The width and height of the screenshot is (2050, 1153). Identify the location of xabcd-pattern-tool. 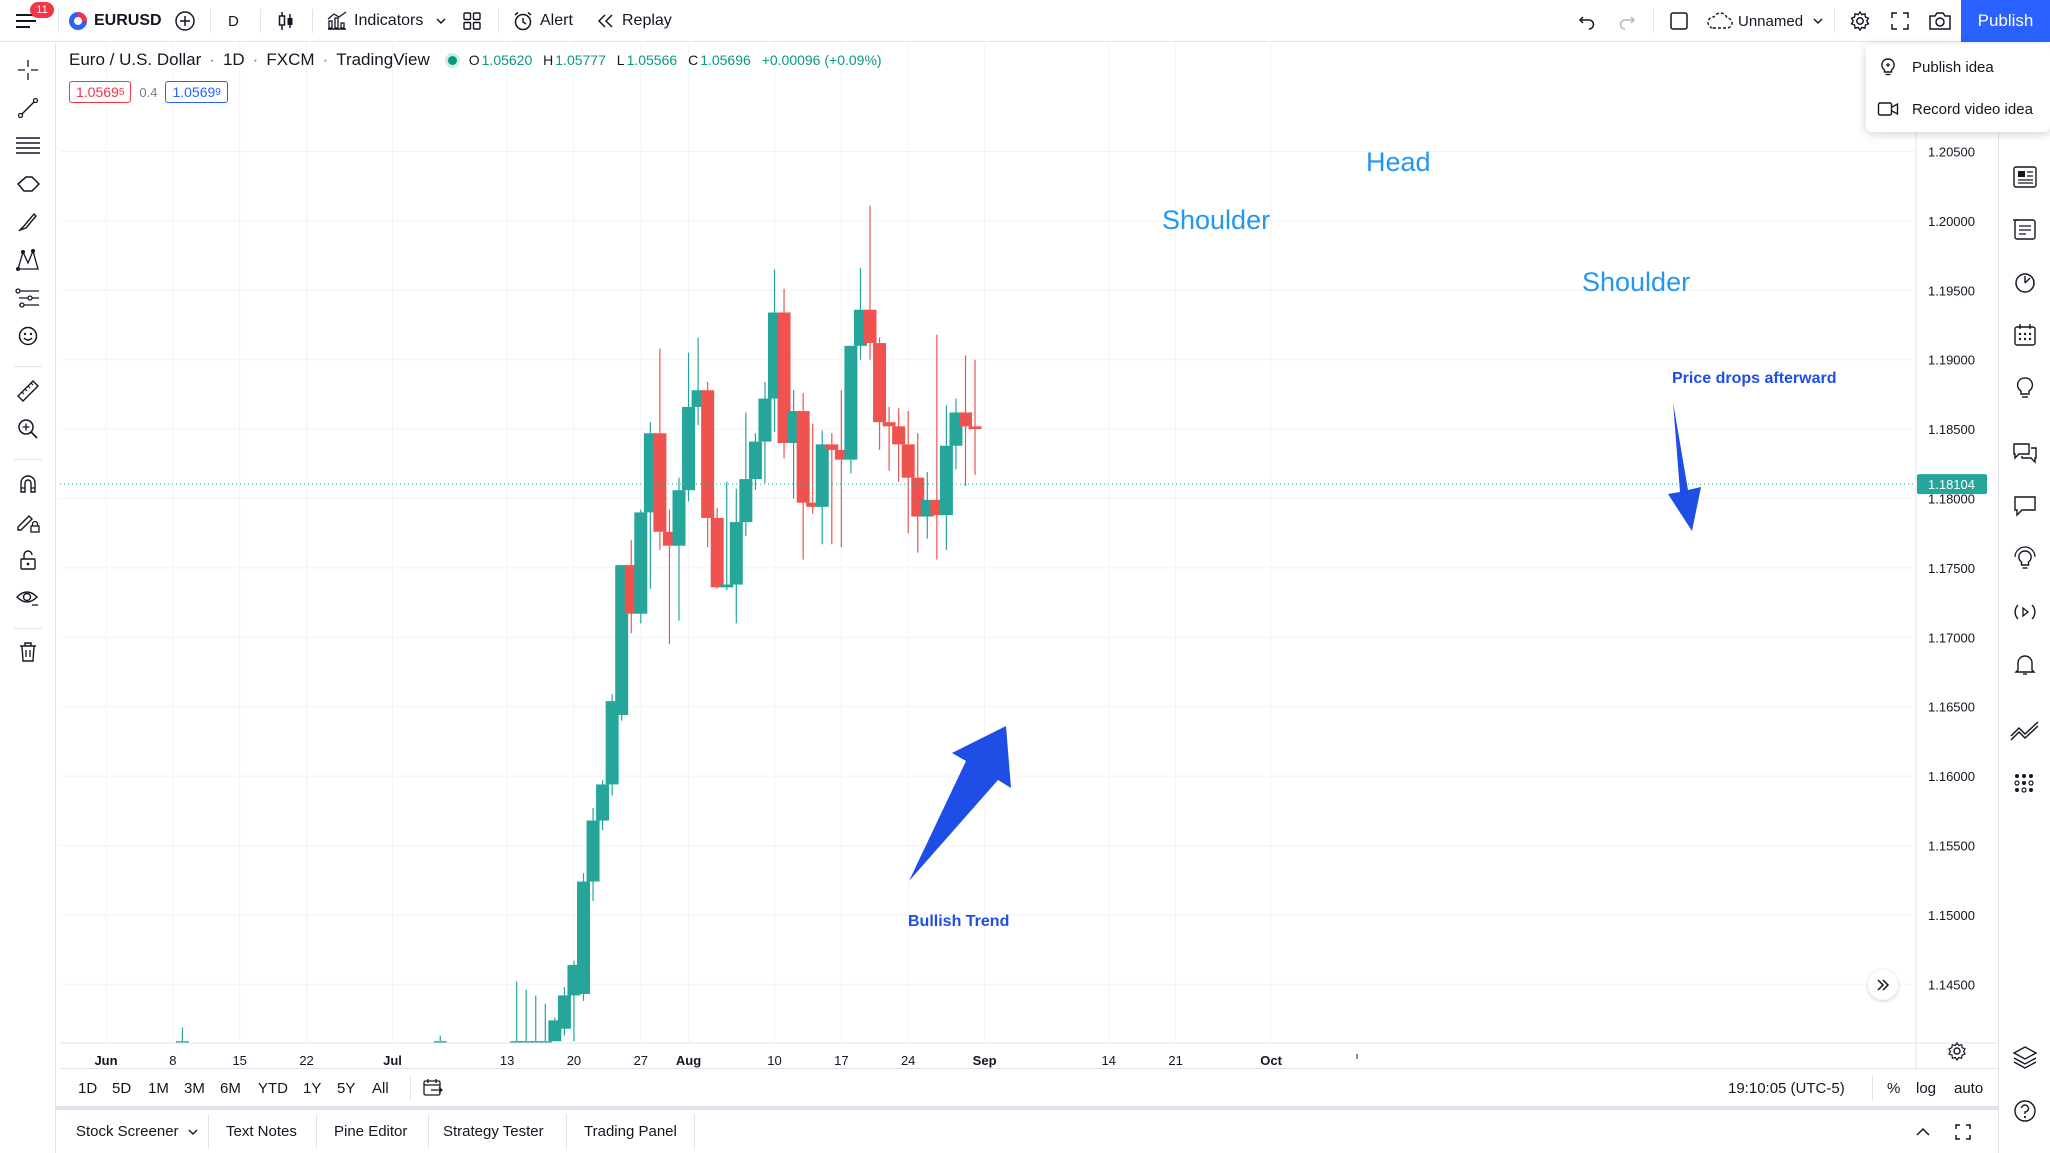
(28, 260).